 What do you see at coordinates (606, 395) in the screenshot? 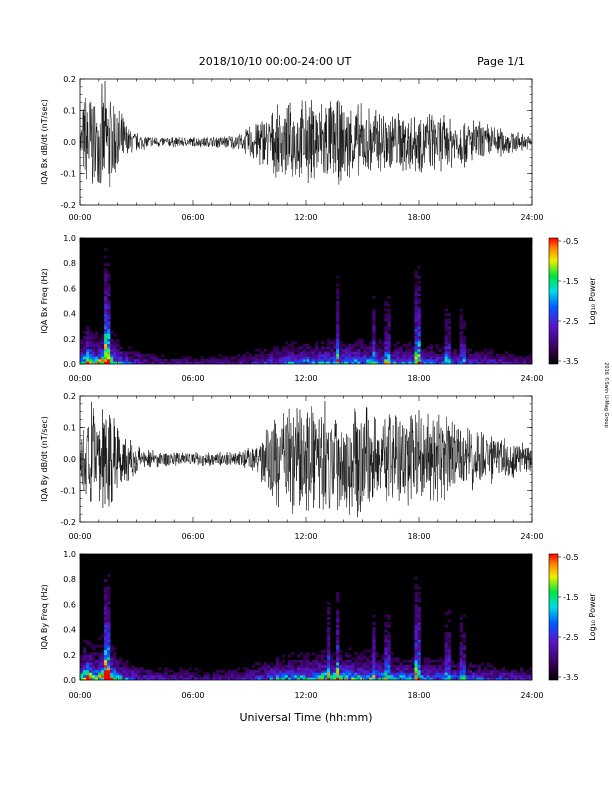
I see `copyright-note: 2016 ©Swin U-Mag Group` at bounding box center [606, 395].